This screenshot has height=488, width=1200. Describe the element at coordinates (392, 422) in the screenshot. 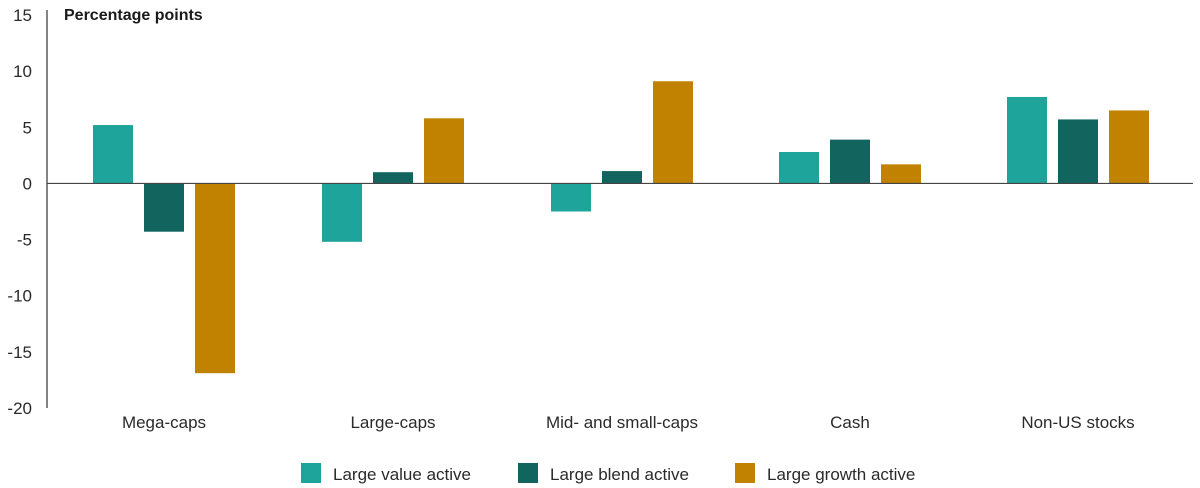

I see `x-category-label: Large-caps` at that location.